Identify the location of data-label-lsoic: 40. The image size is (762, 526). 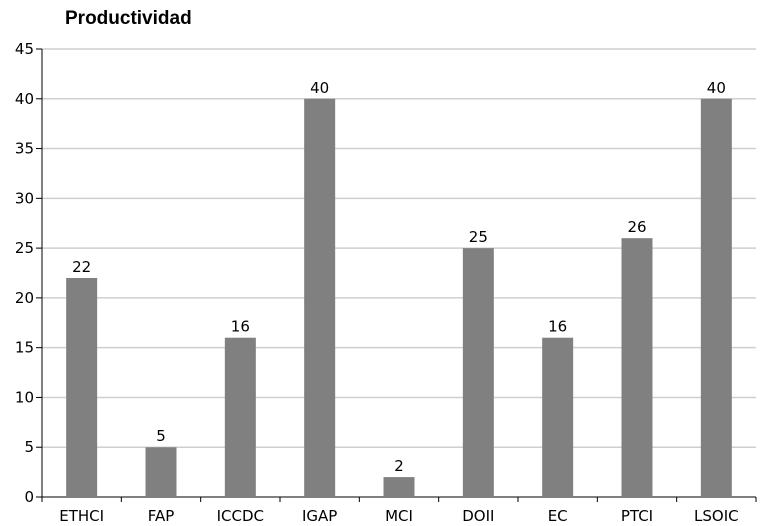
(716, 88).